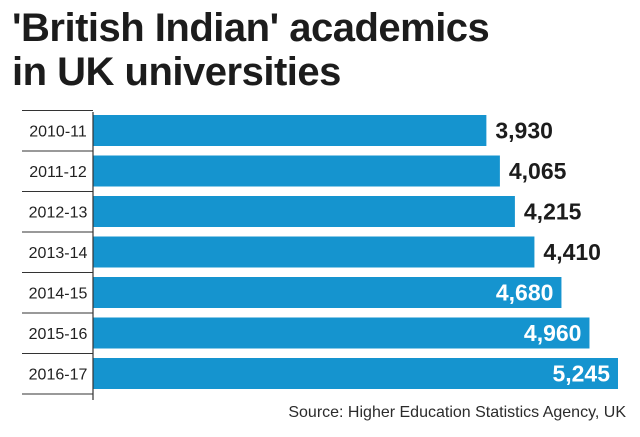 This screenshot has width=640, height=437. I want to click on category-tick-label: 2013-14, so click(58, 253).